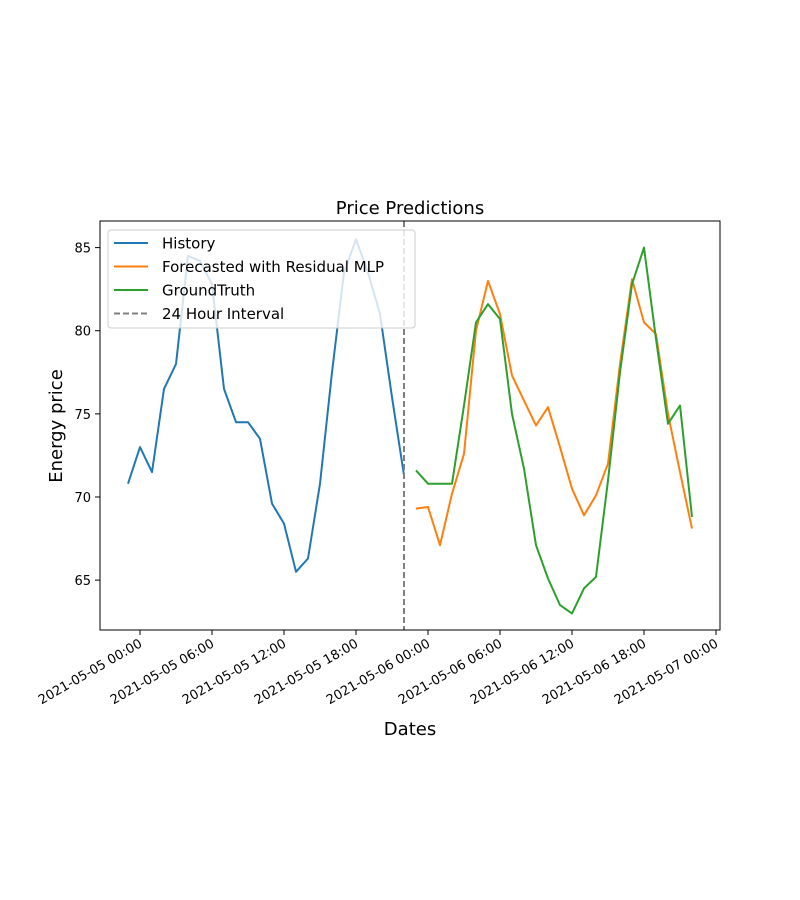 This screenshot has width=800, height=900. What do you see at coordinates (82, 249) in the screenshot?
I see `y-tick-label-4: 85` at bounding box center [82, 249].